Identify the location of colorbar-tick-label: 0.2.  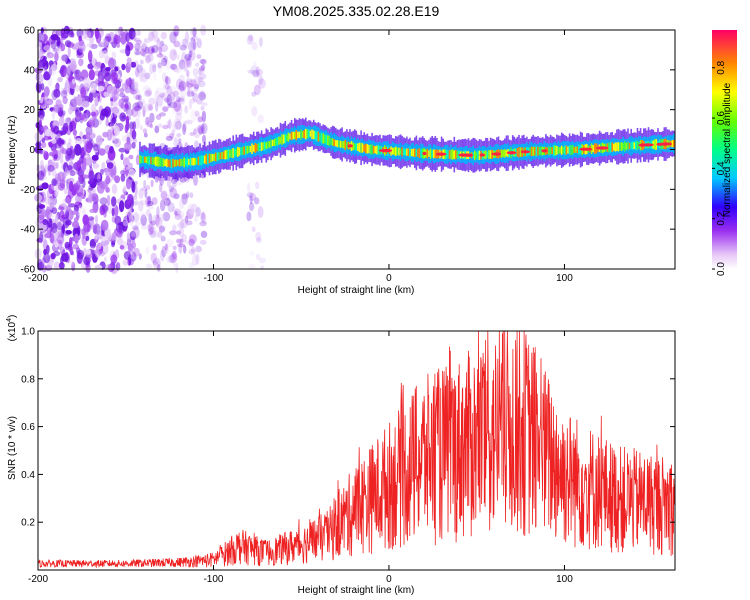
(721, 218).